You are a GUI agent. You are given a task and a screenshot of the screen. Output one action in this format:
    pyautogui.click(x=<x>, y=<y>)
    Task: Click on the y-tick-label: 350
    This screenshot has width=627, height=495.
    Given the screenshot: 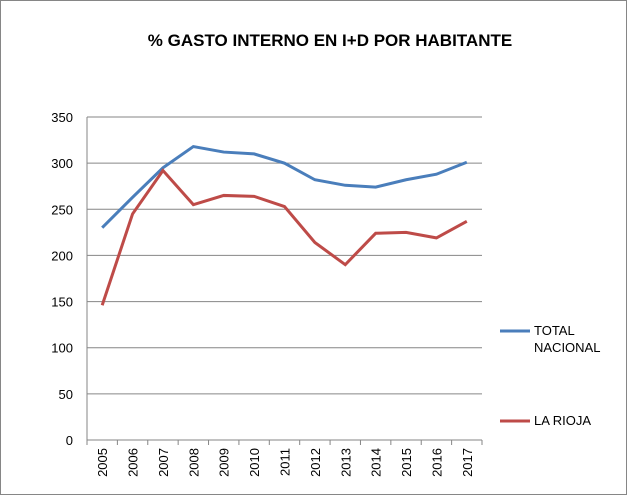 What is the action you would take?
    pyautogui.click(x=62, y=117)
    